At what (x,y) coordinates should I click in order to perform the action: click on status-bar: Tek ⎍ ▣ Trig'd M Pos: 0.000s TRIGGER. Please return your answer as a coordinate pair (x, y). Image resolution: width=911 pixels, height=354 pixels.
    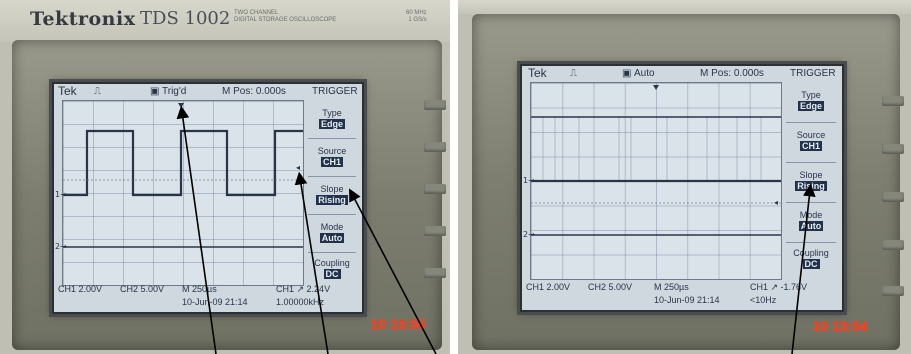
    Looking at the image, I should click on (208, 92).